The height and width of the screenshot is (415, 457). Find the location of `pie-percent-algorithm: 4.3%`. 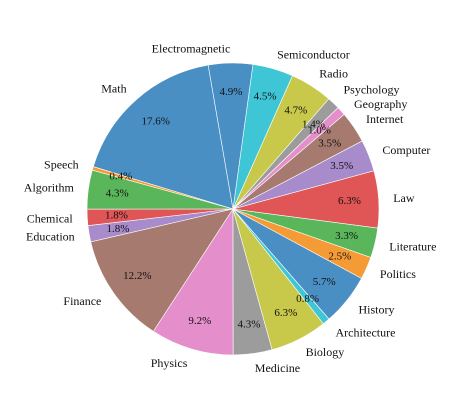

pie-percent-algorithm: 4.3% is located at coordinates (117, 193).